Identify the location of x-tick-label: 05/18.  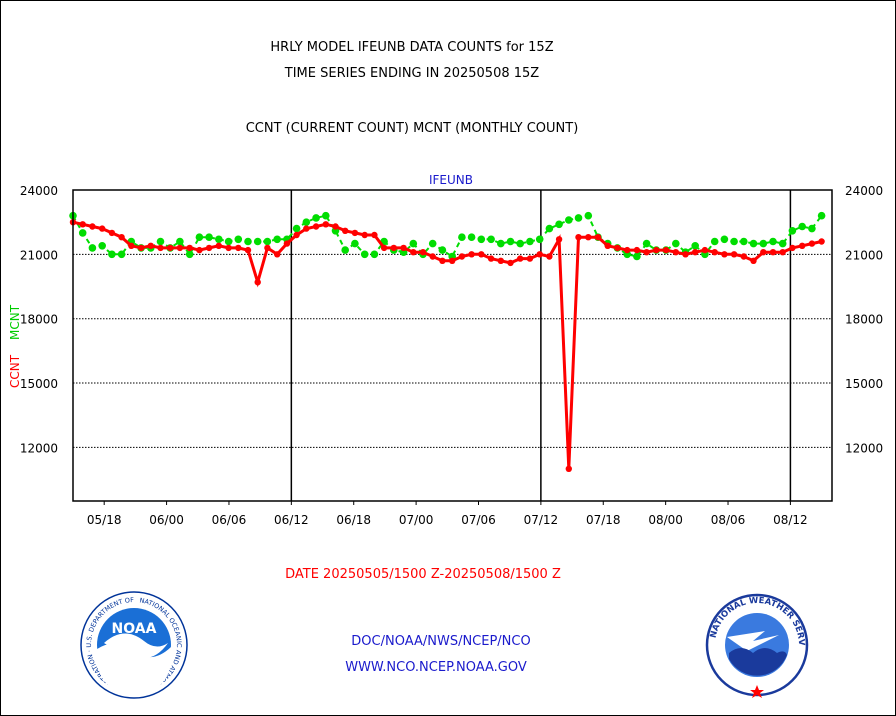
(104, 520).